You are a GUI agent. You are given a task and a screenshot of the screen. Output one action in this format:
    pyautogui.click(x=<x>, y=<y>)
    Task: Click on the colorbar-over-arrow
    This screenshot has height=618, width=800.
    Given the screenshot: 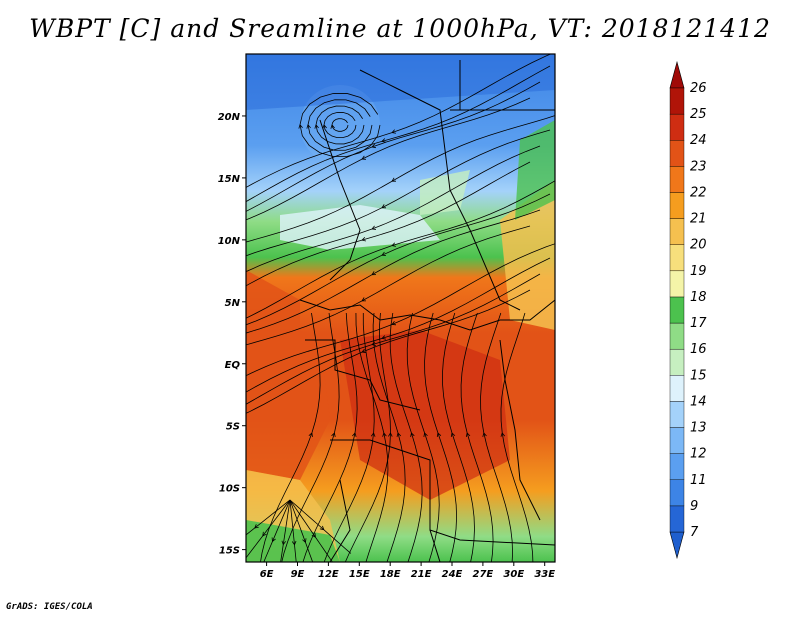 What is the action you would take?
    pyautogui.click(x=677, y=74)
    